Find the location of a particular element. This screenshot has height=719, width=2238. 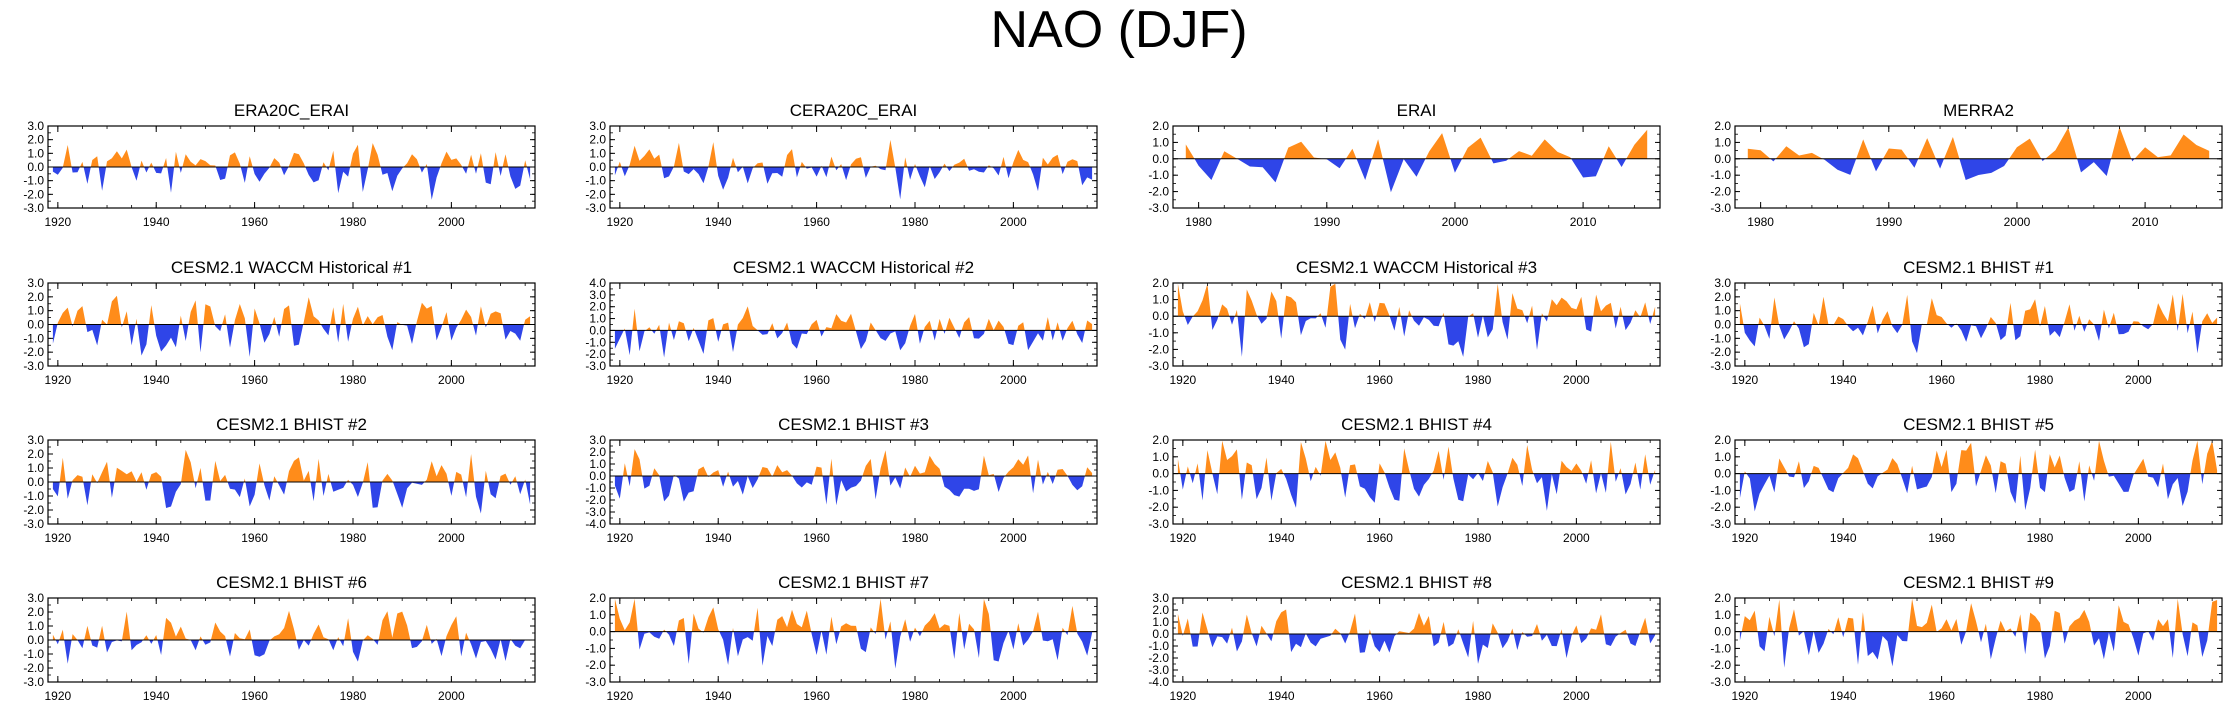

panel-title: CESM2.1 WACCM Historical #3 is located at coordinates (1416, 267).